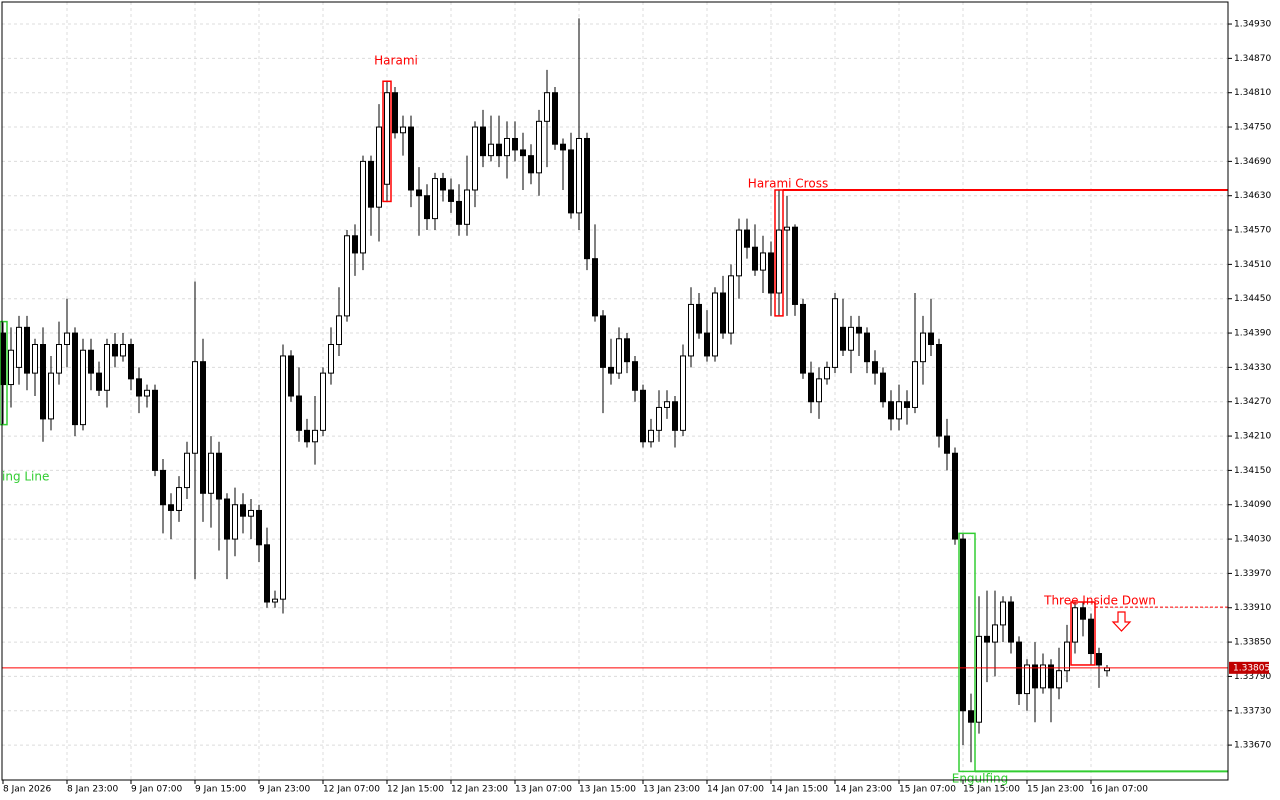 The image size is (1280, 800). What do you see at coordinates (1252, 299) in the screenshot?
I see `y-tick-label: 1.34450` at bounding box center [1252, 299].